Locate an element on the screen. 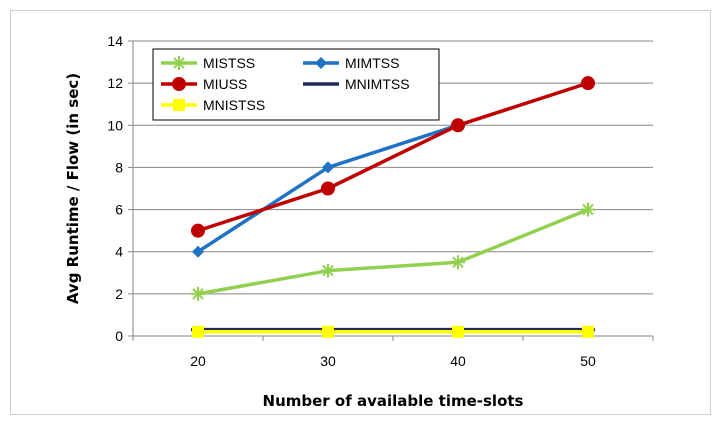  legend-item-mnistss: MNISTSS is located at coordinates (213, 105).